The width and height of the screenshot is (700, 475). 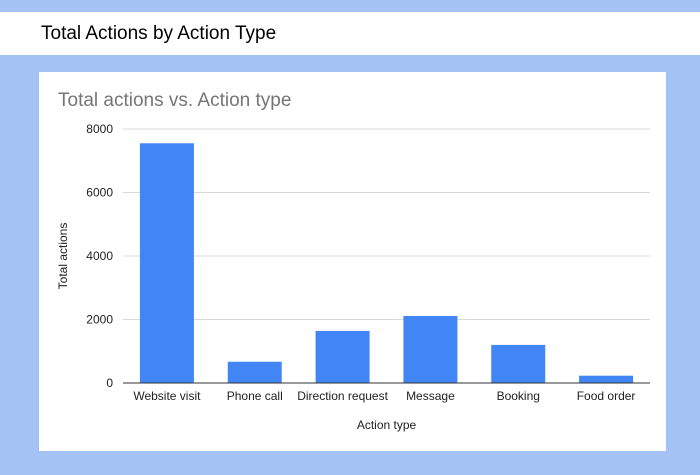 What do you see at coordinates (99, 129) in the screenshot?
I see `y-tick-label: 8000` at bounding box center [99, 129].